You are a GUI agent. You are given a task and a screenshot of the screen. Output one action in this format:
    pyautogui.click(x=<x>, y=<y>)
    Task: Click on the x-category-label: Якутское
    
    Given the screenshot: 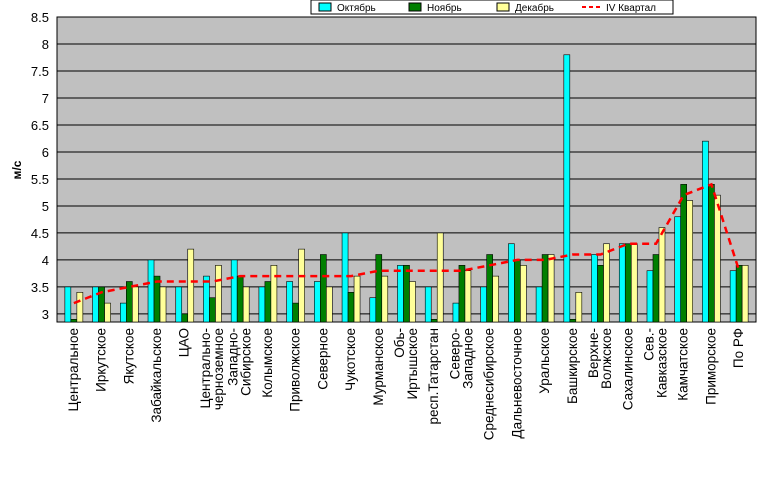 What is the action you would take?
    pyautogui.click(x=128, y=356)
    